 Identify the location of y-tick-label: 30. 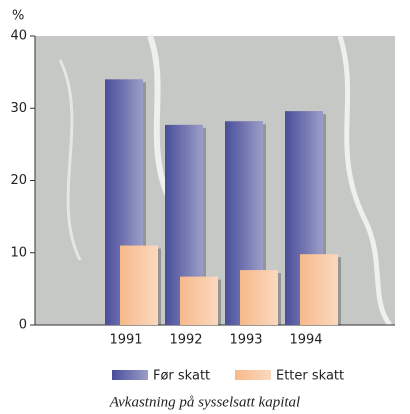
(18, 108).